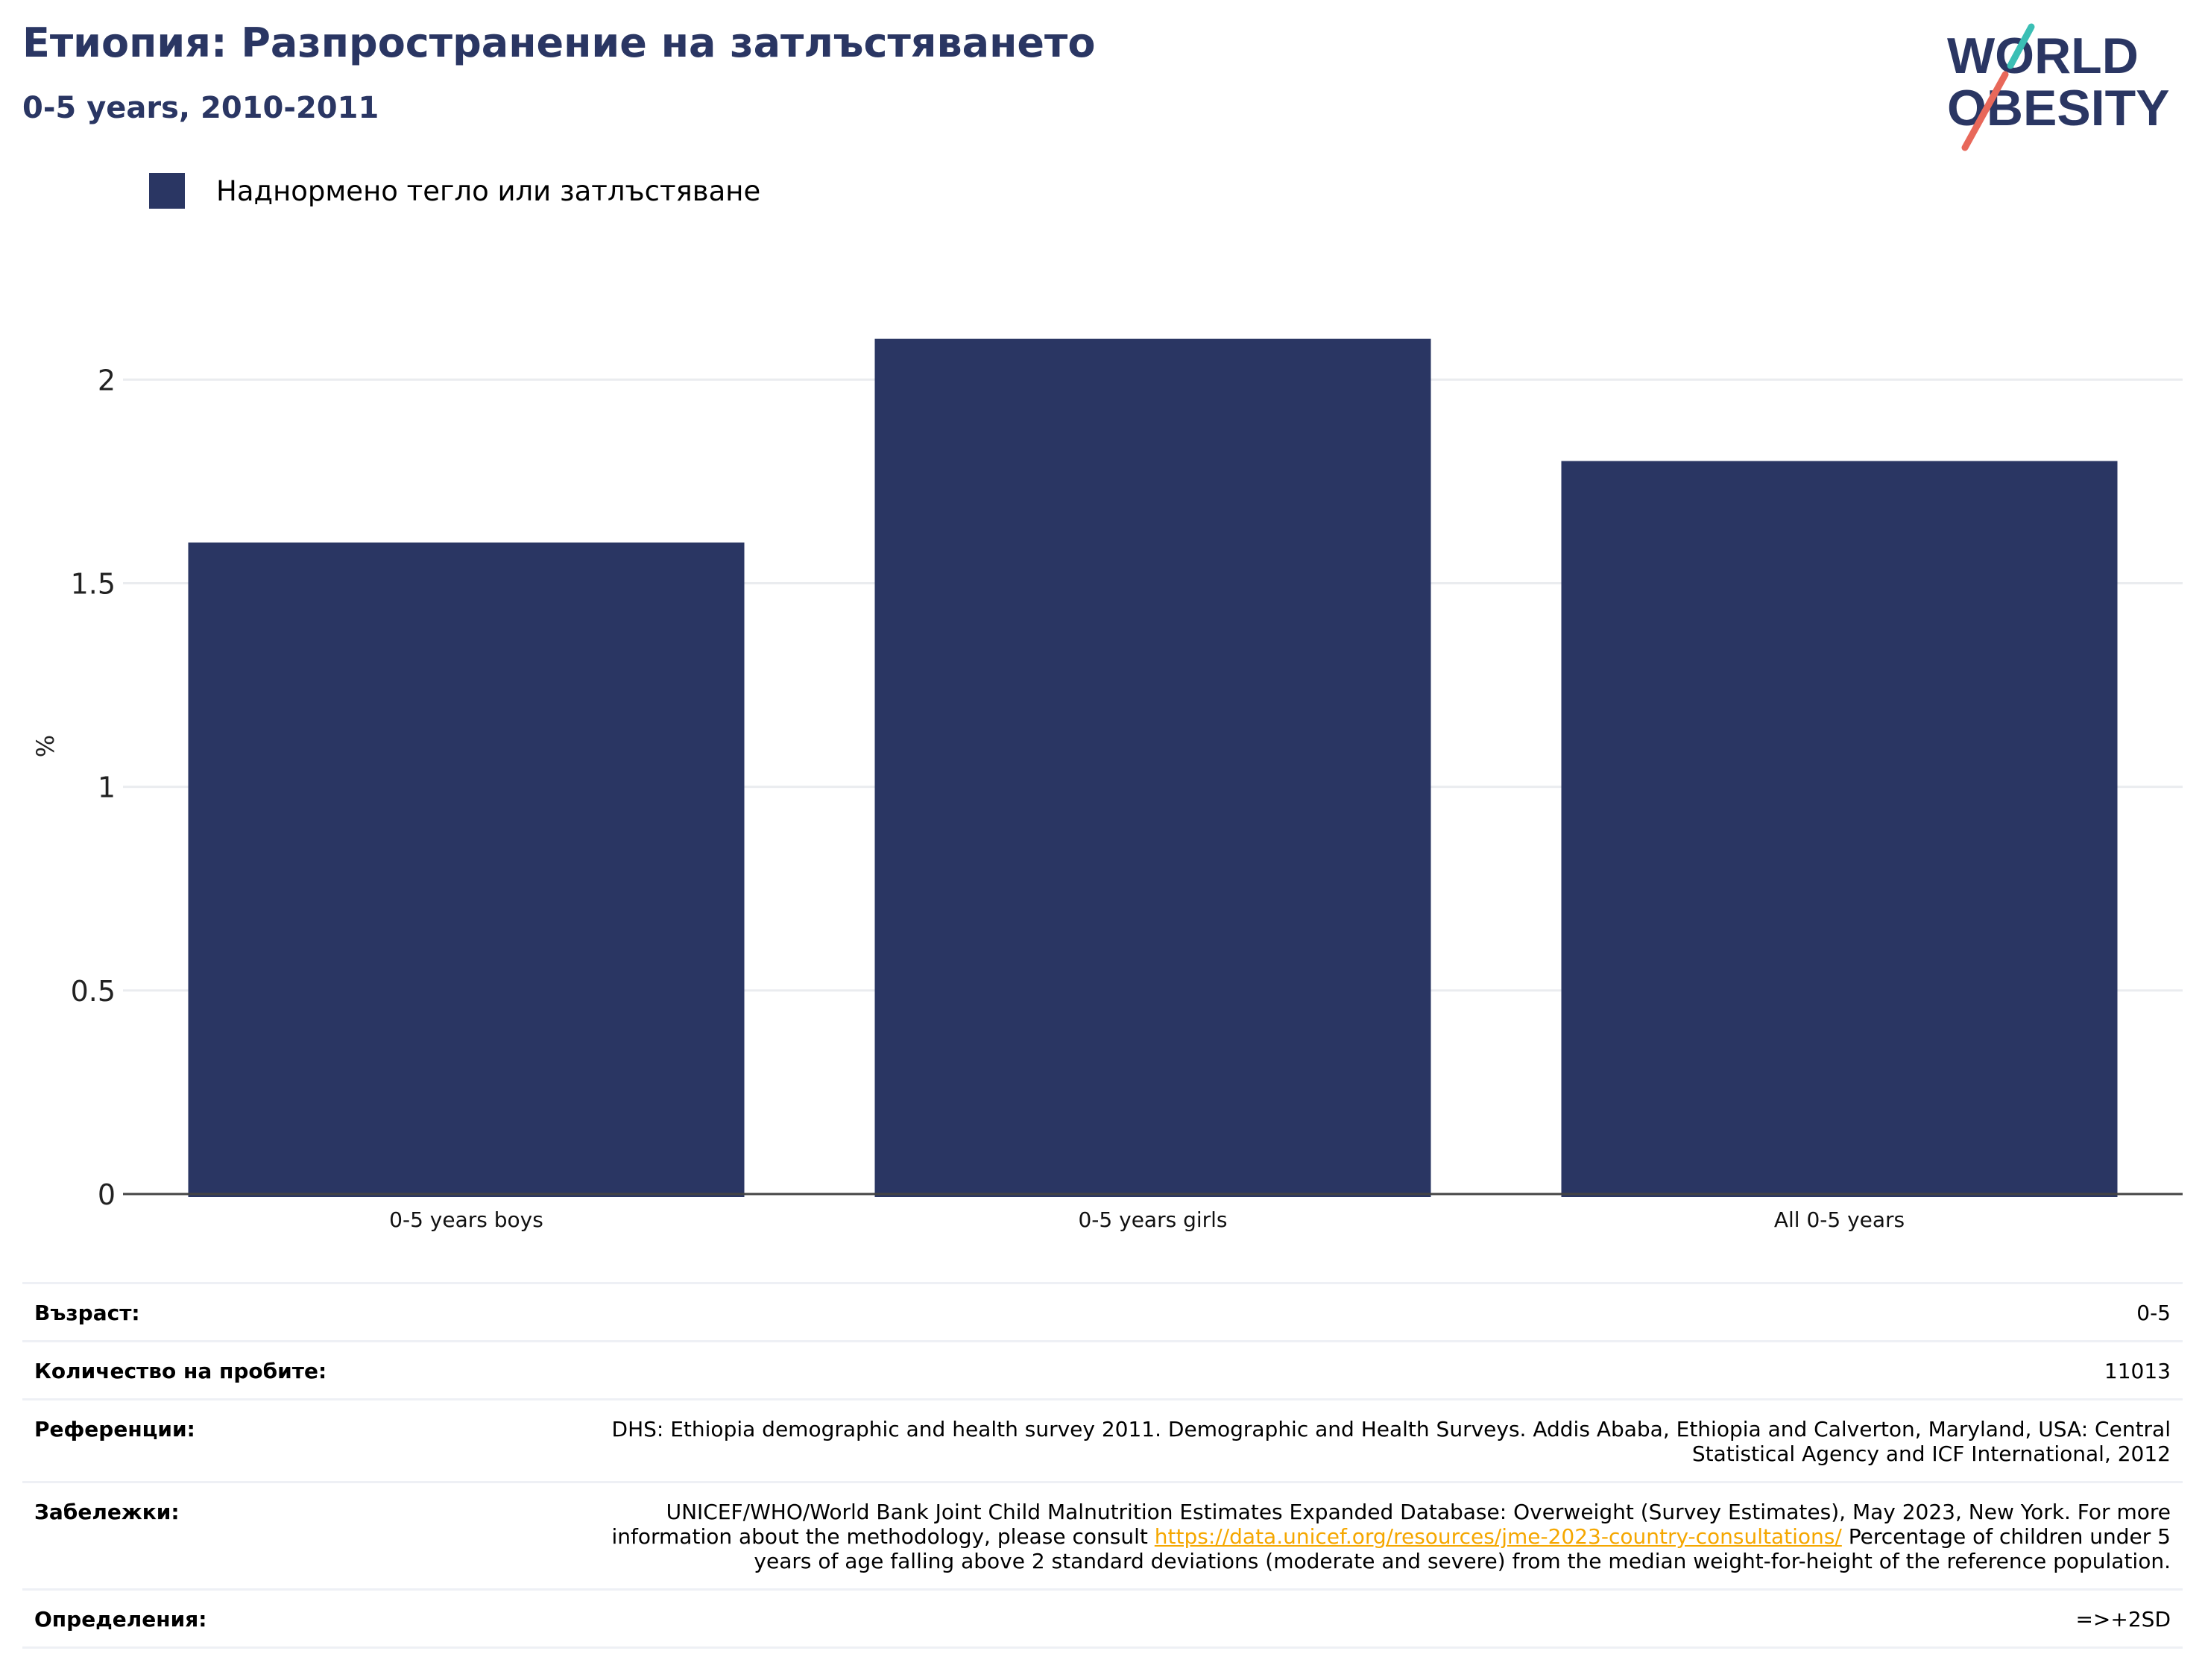 Image resolution: width=2205 pixels, height=1680 pixels. I want to click on legend-label: Наднормено тегло или затлъстяване, so click(488, 190).